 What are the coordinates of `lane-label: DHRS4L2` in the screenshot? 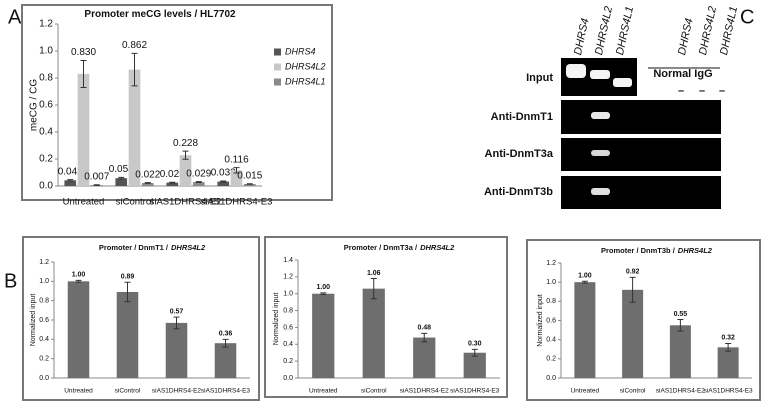 It's located at (708, 30).